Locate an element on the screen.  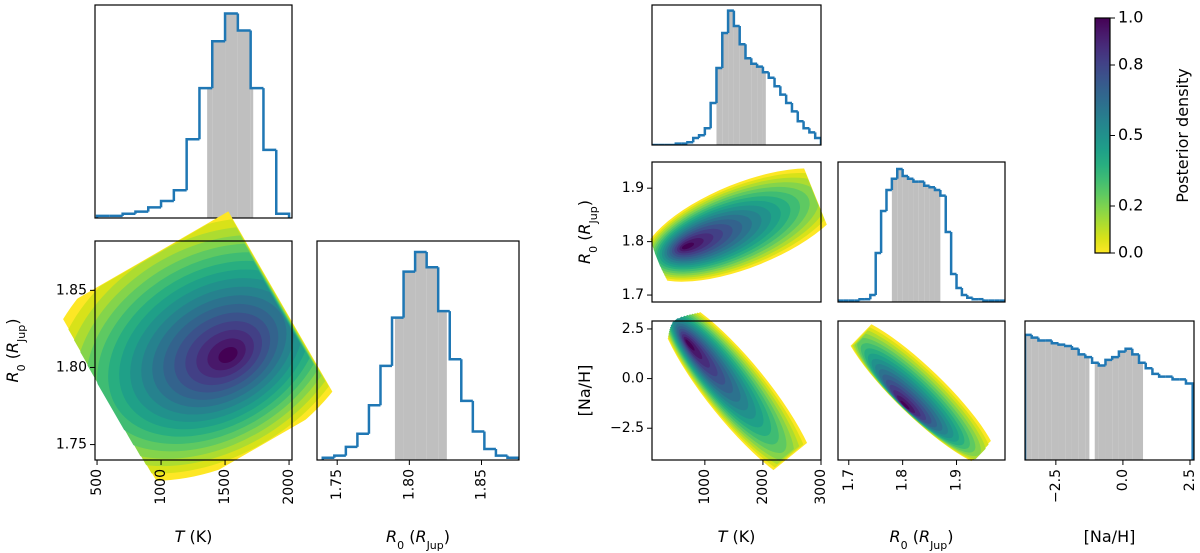
label-part: T is located at coordinates (723, 536).